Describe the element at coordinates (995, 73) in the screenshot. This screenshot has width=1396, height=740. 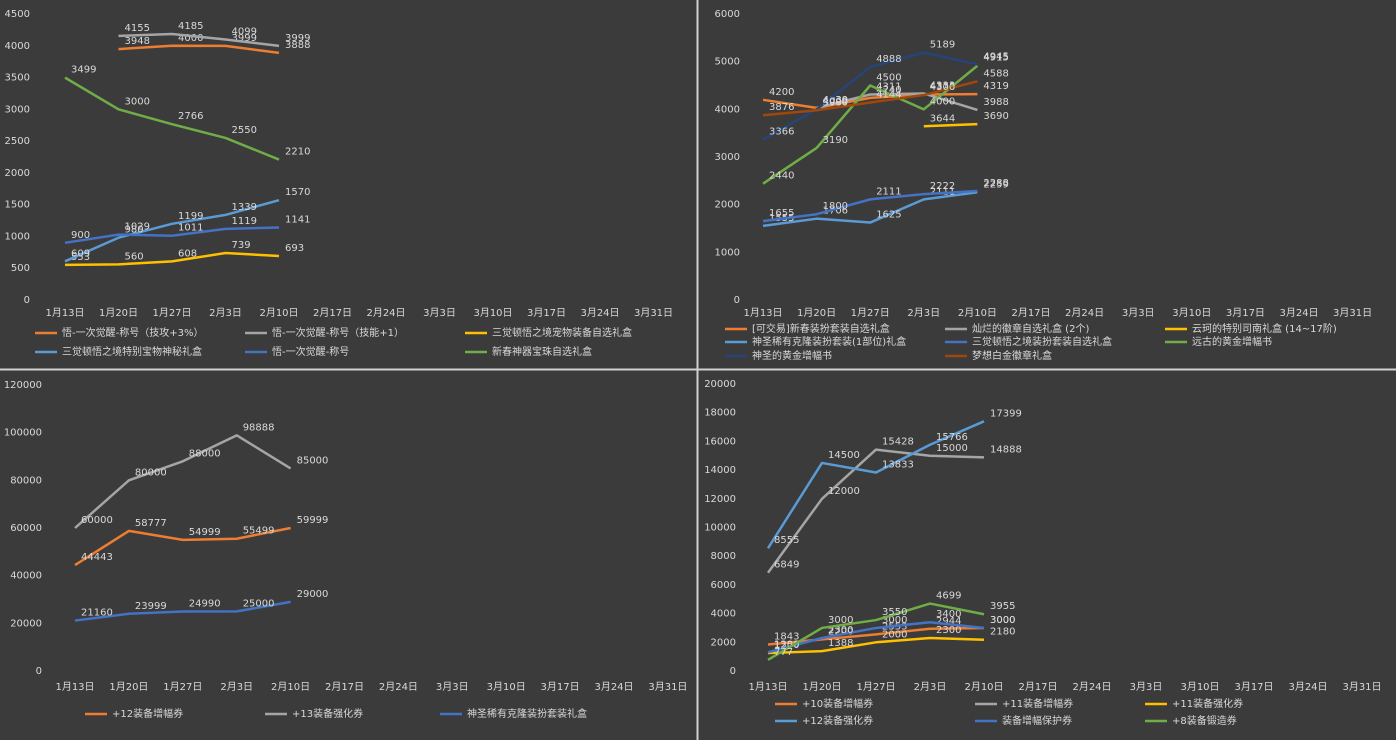
I see `data-label: 4588` at that location.